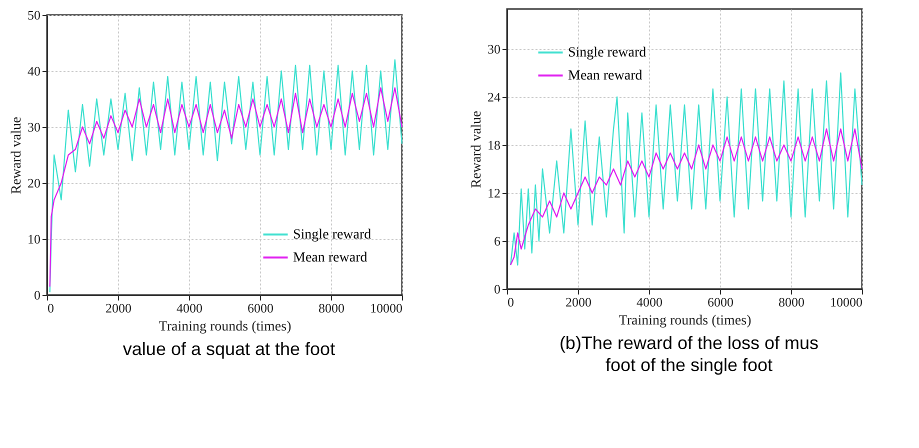  What do you see at coordinates (497, 289) in the screenshot?
I see `y-tick-label: 0` at bounding box center [497, 289].